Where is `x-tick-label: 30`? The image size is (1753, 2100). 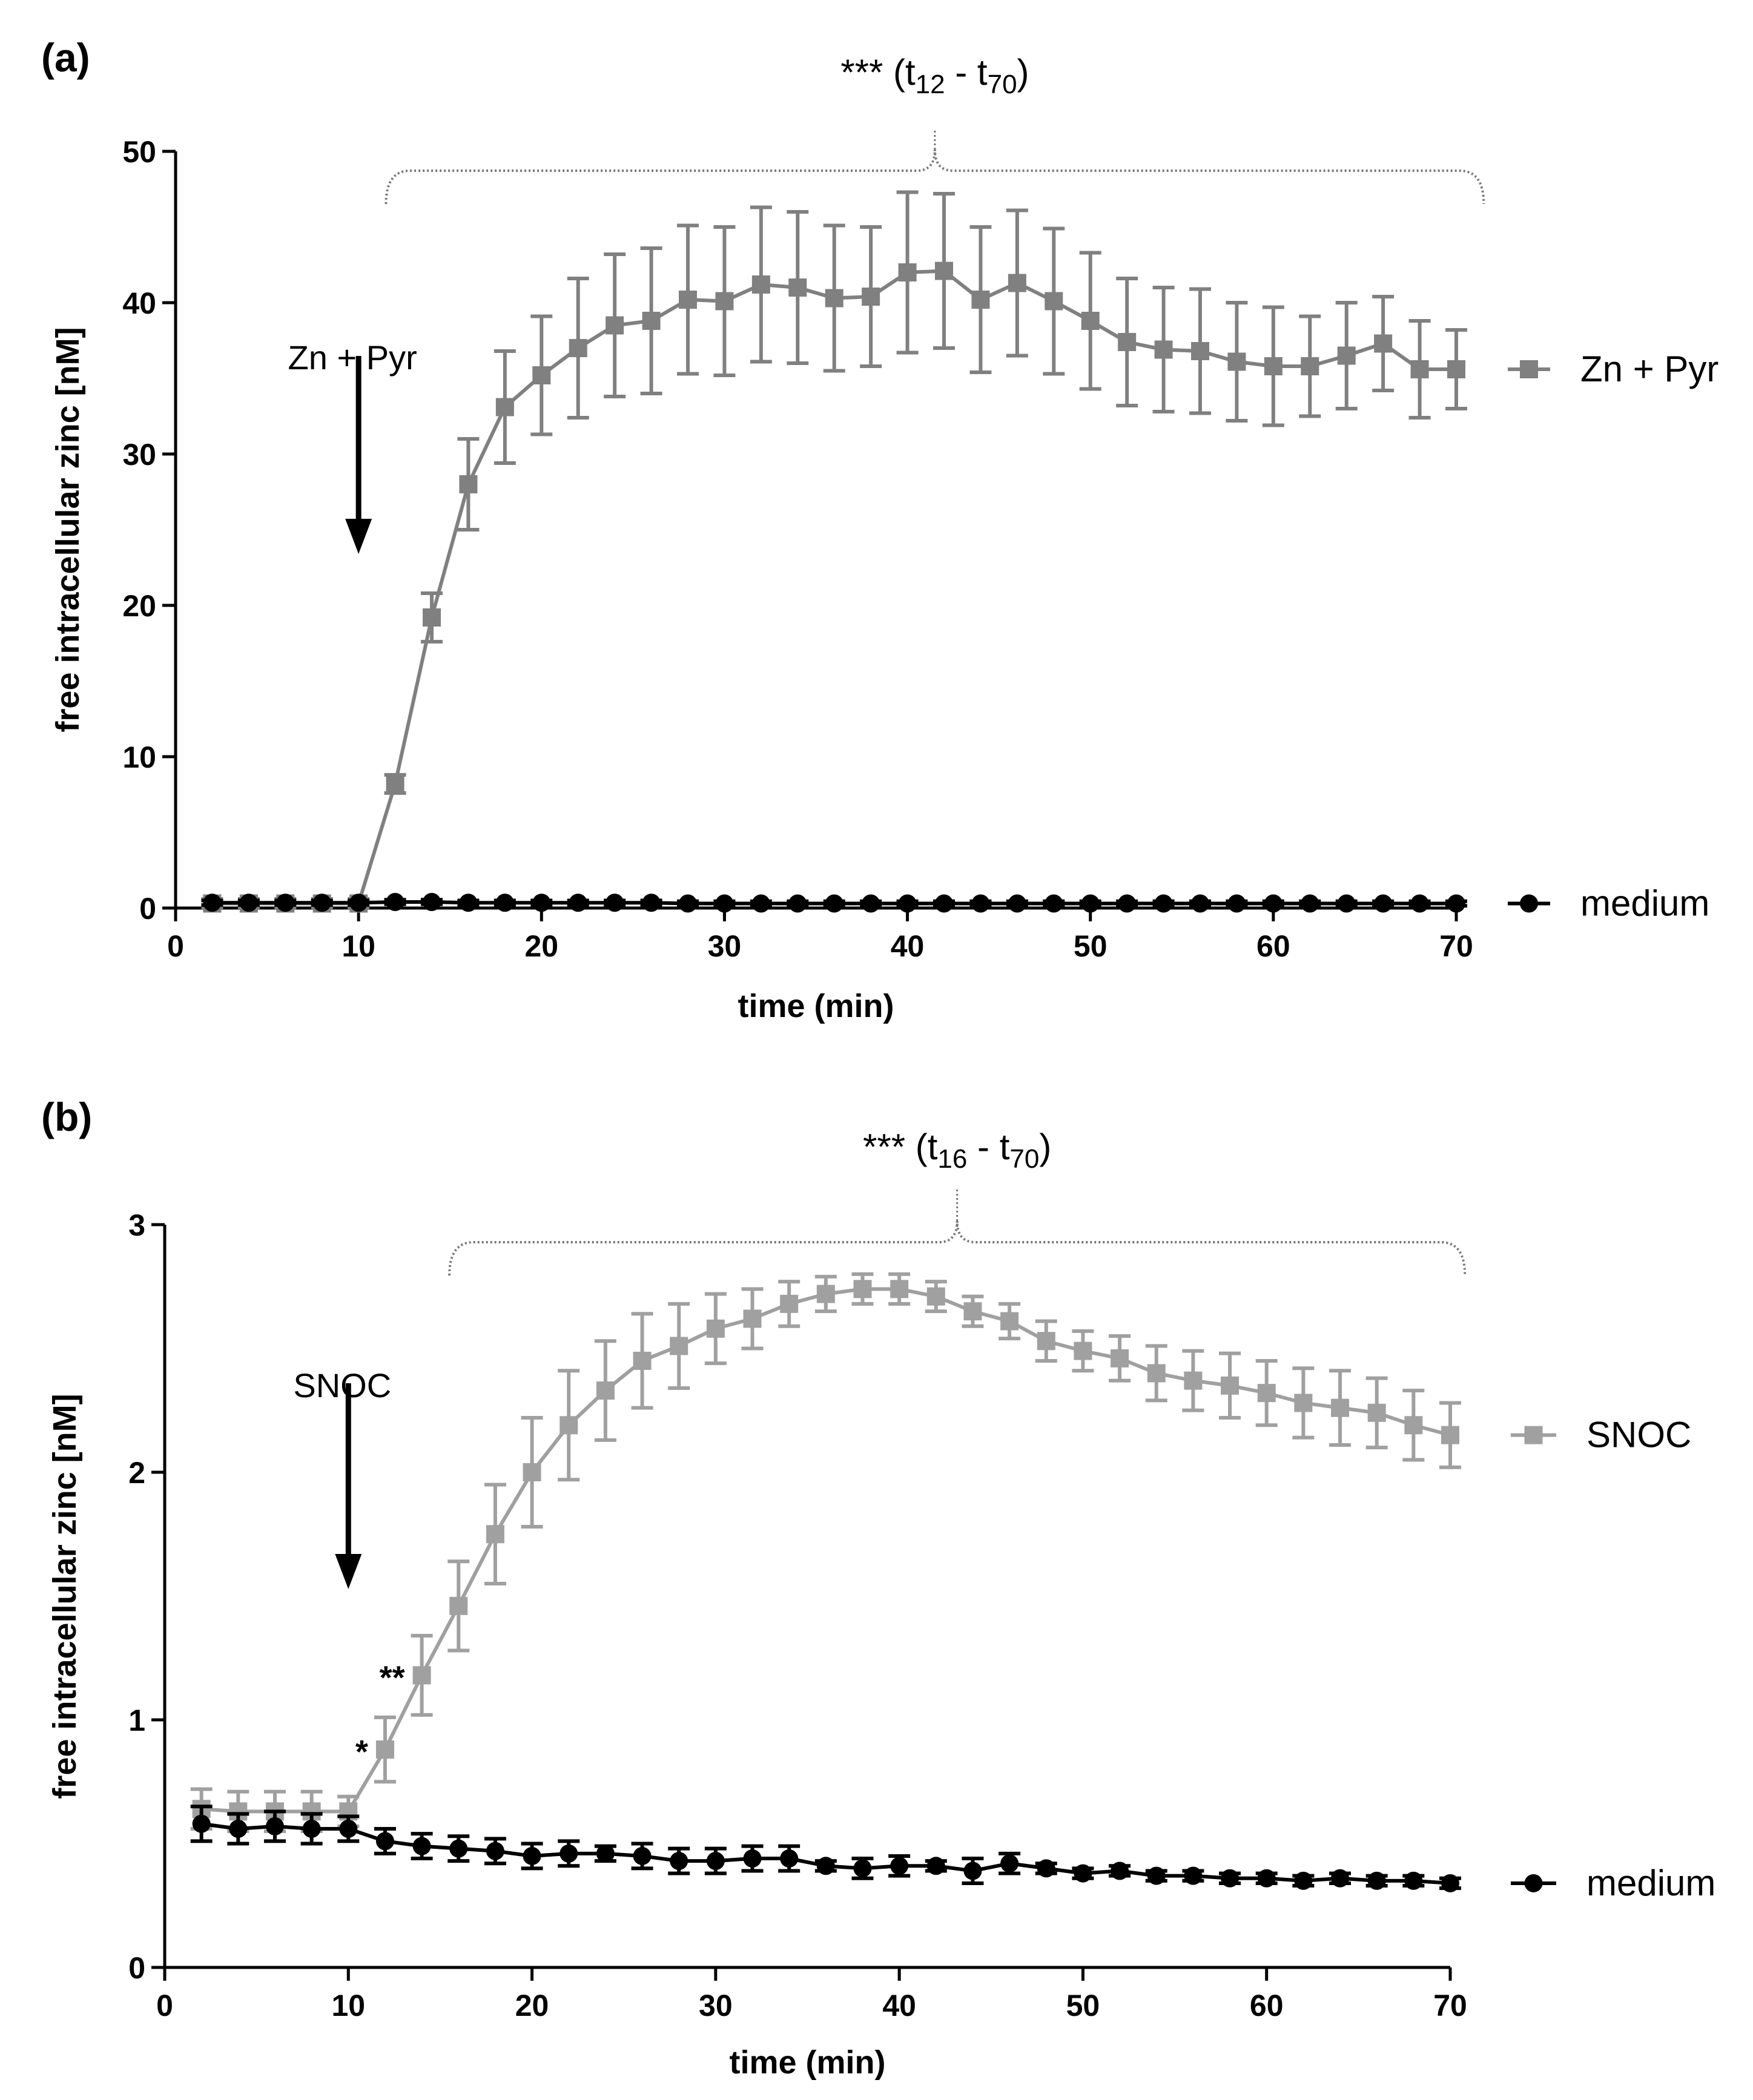 x-tick-label: 30 is located at coordinates (716, 2006).